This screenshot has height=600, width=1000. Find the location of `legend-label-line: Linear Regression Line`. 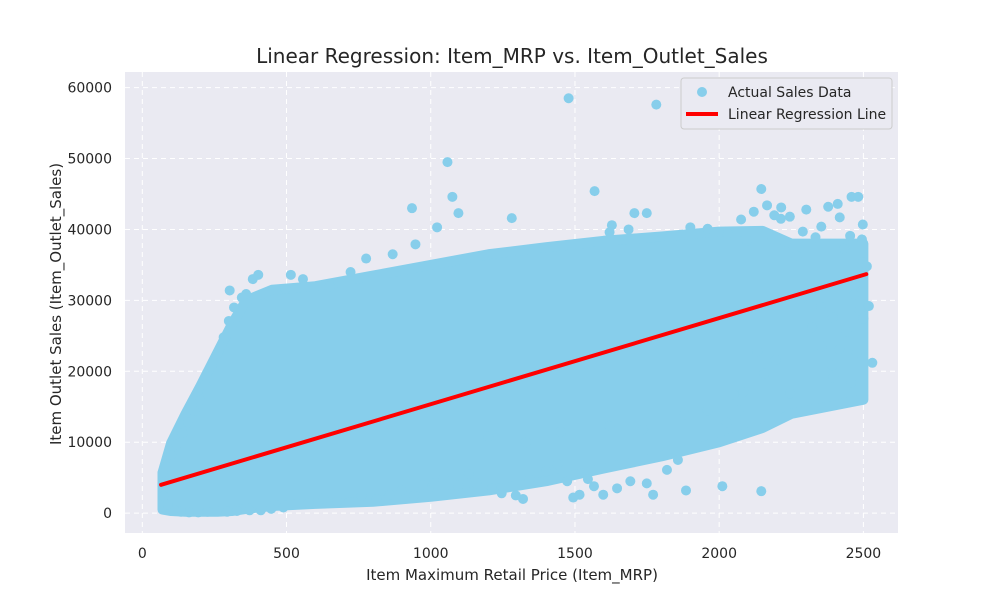

legend-label-line: Linear Regression Line is located at coordinates (807, 115).